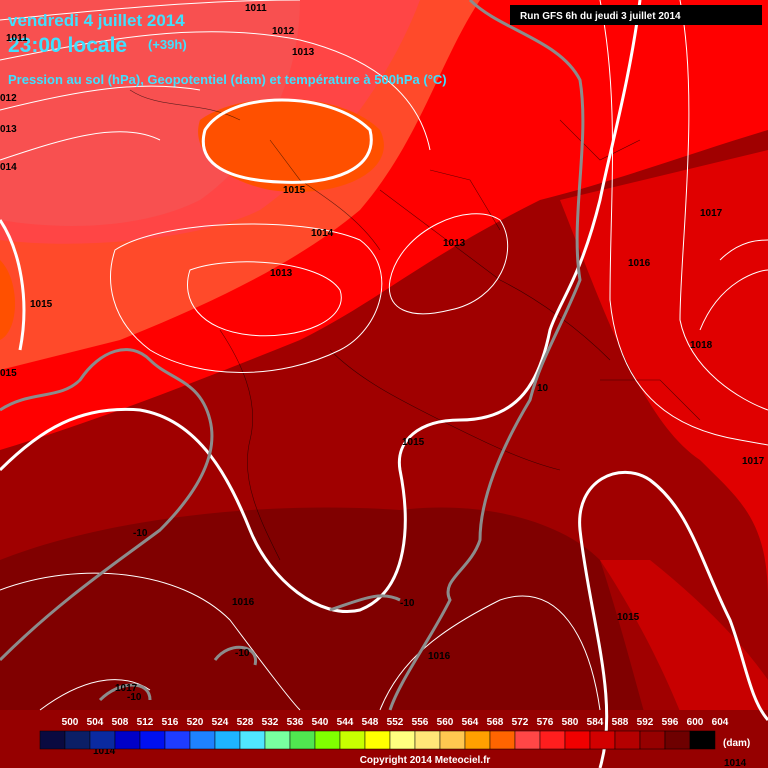 This screenshot has height=768, width=768. What do you see at coordinates (645, 722) in the screenshot?
I see `legend-label: 592` at bounding box center [645, 722].